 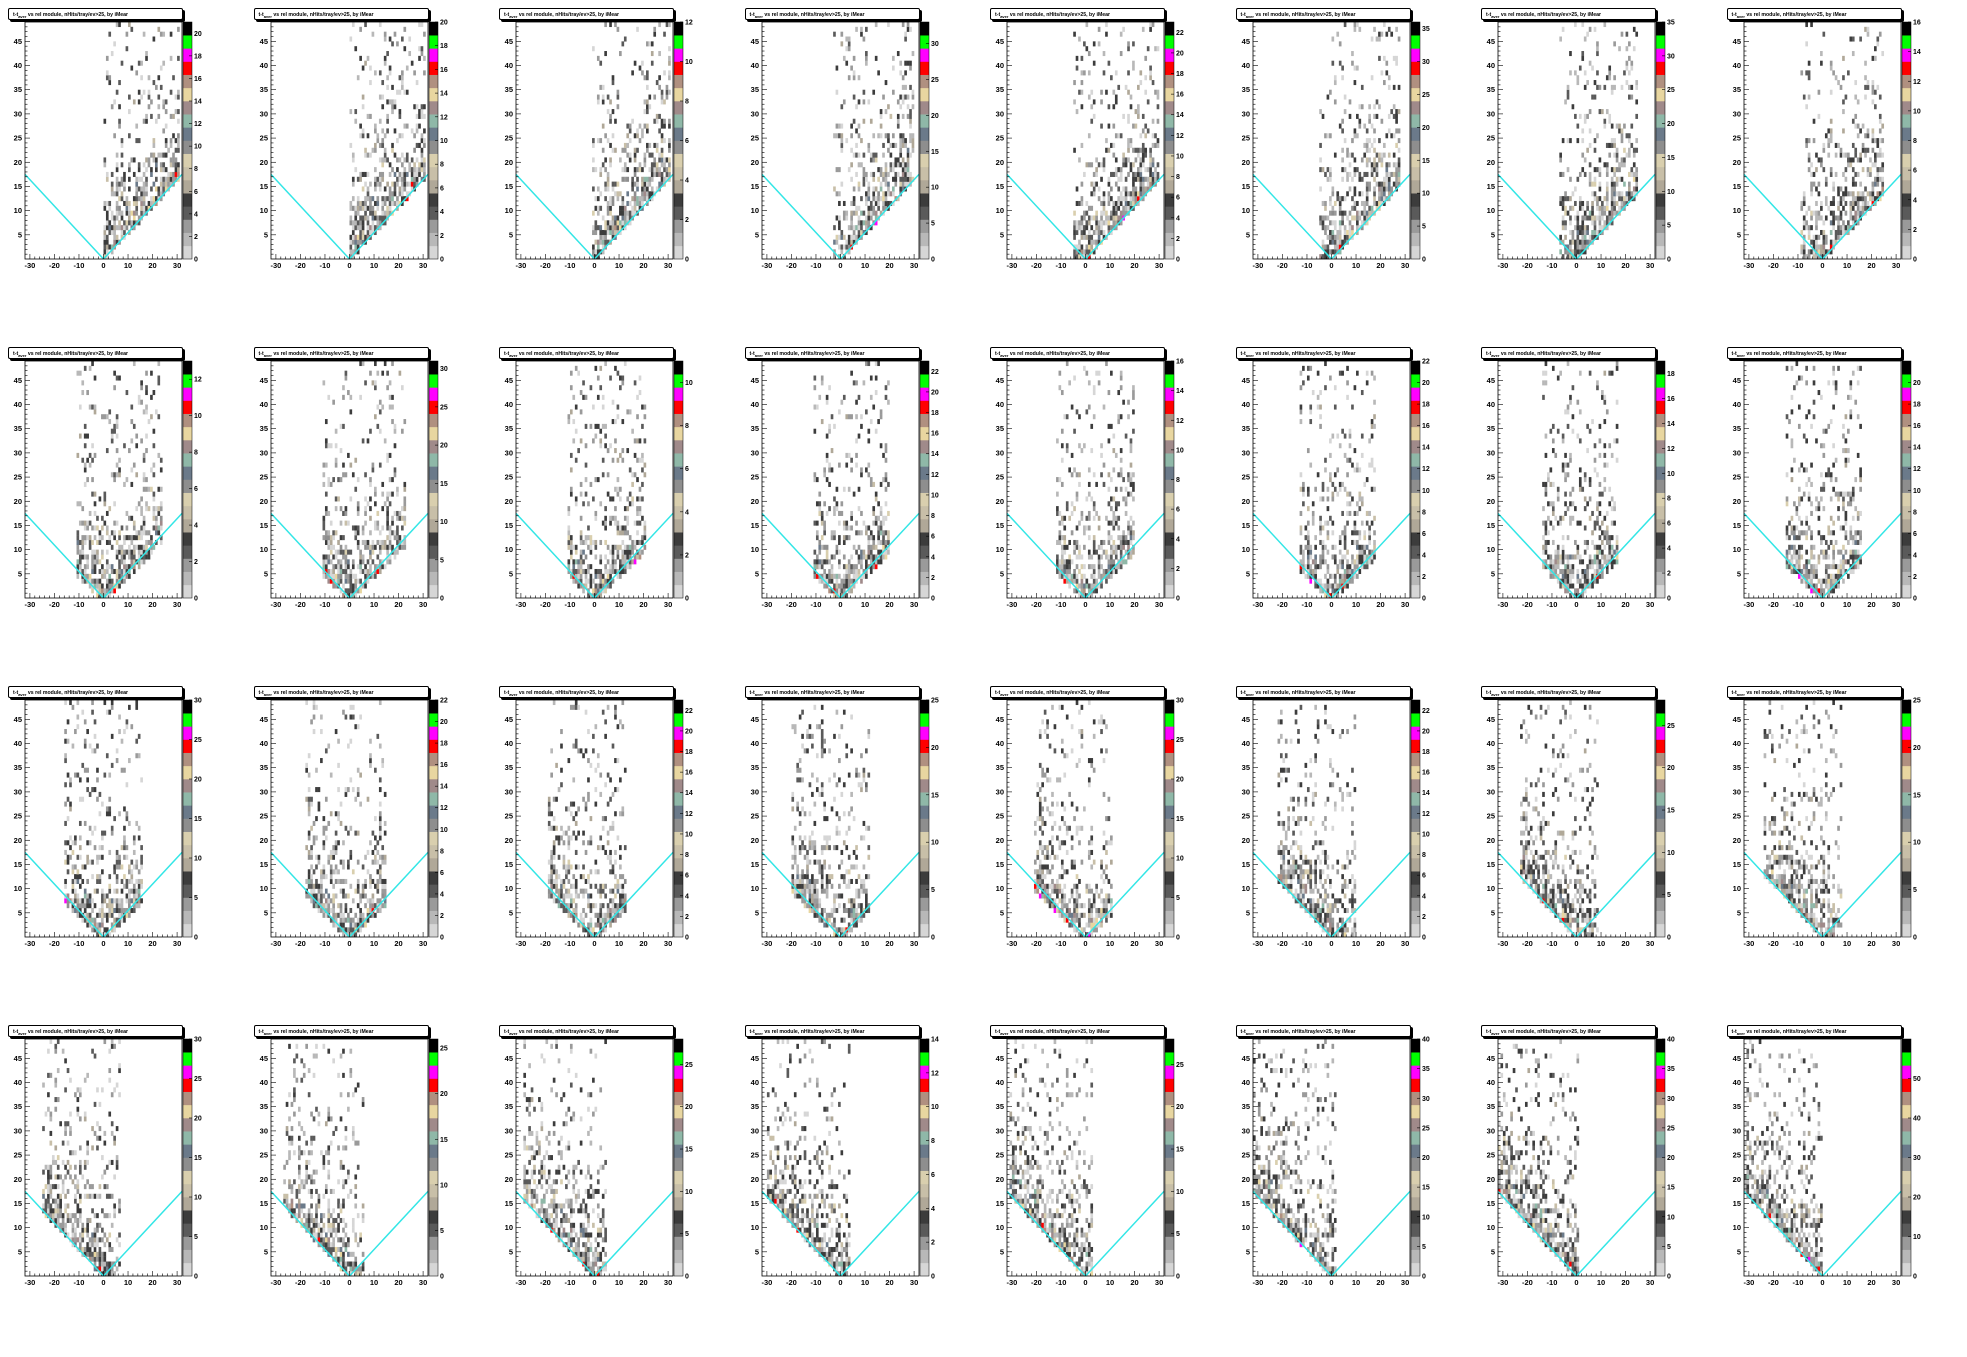 What do you see at coordinates (1736, 162) in the screenshot?
I see `y-tick-label: 20` at bounding box center [1736, 162].